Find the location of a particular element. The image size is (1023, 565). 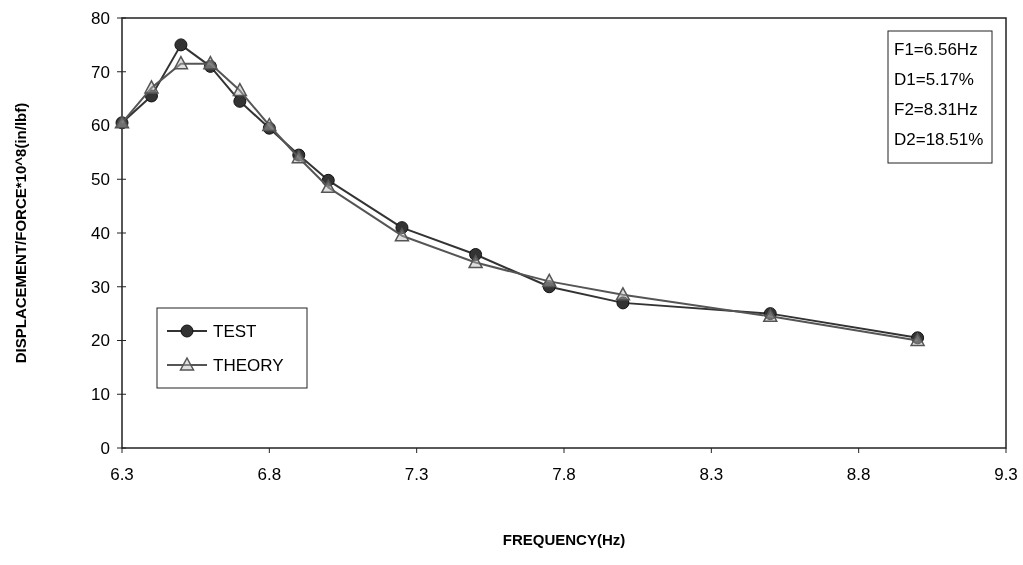

y-tick-label: 10 is located at coordinates (100, 395).